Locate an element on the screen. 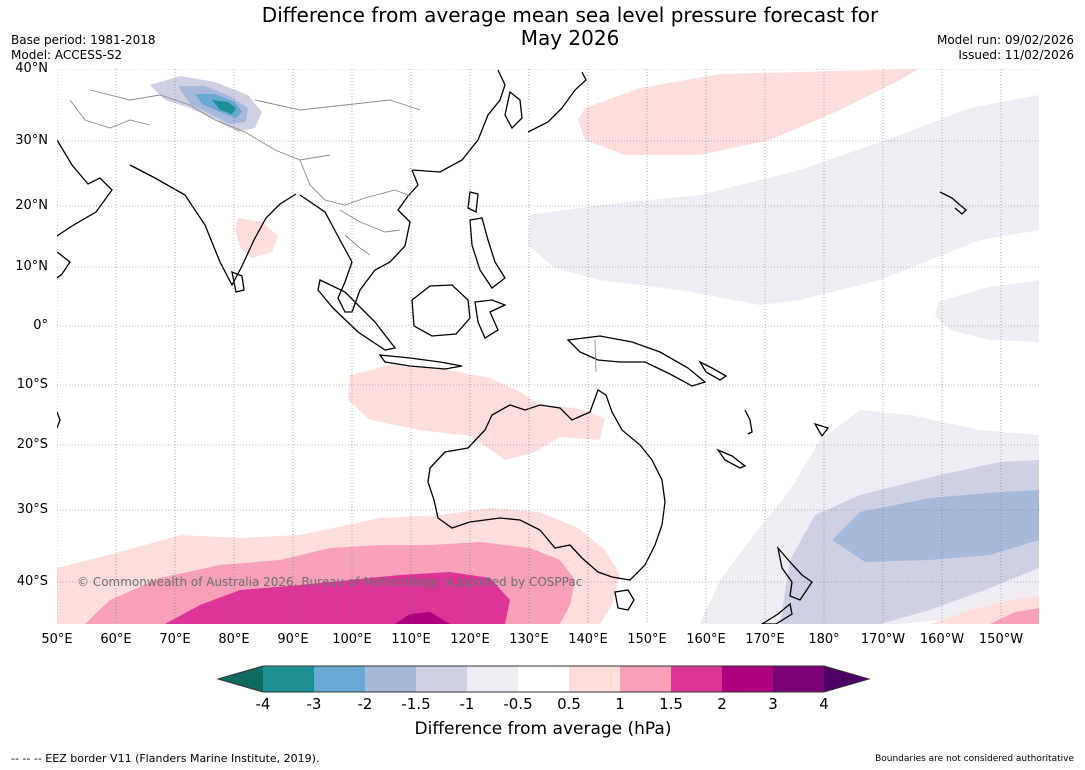  anomaly-himalaya-neg-core is located at coordinates (224, 107).